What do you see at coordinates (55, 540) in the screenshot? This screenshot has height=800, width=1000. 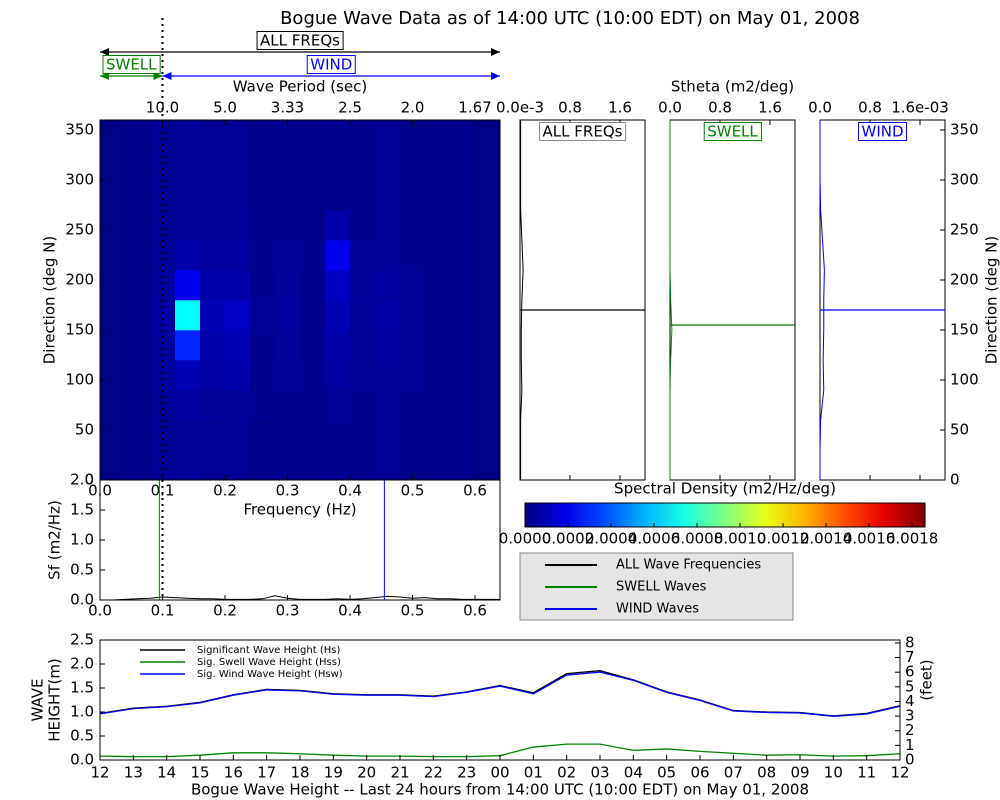 I see `y-axis-label: Sf (m2/Hz)` at bounding box center [55, 540].